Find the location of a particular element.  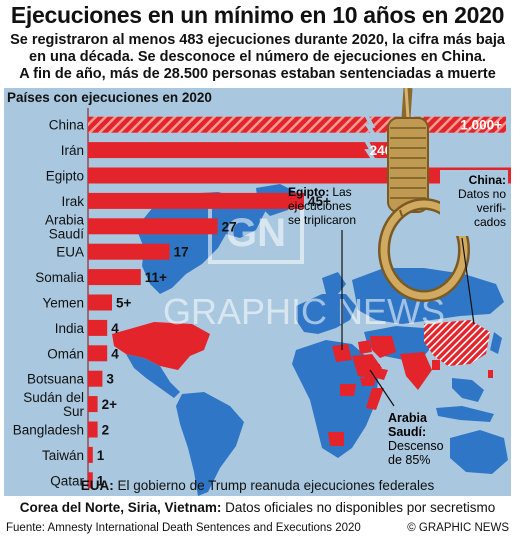

note-usa-label: EUA: is located at coordinates (97, 485).